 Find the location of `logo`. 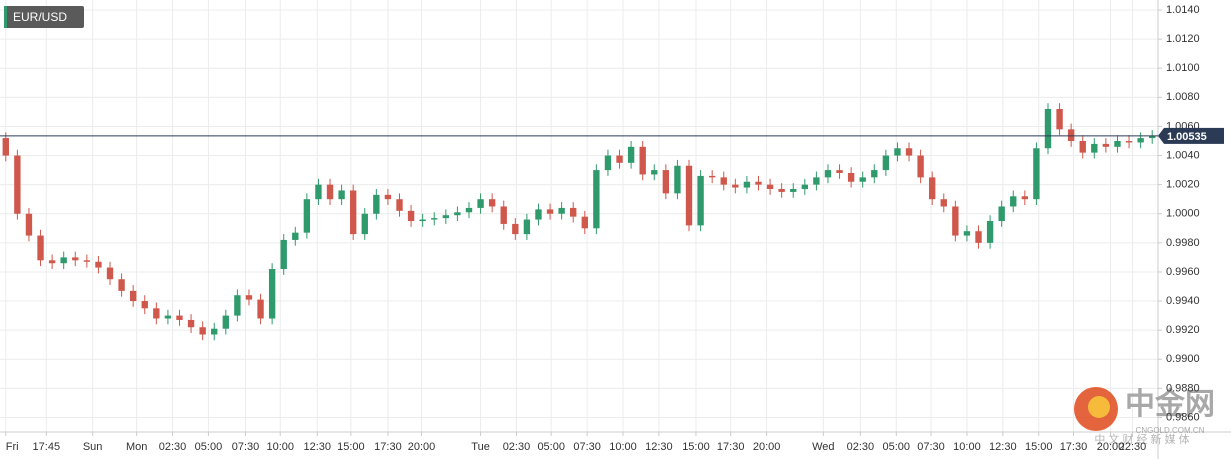

logo is located at coordinates (1099, 407).